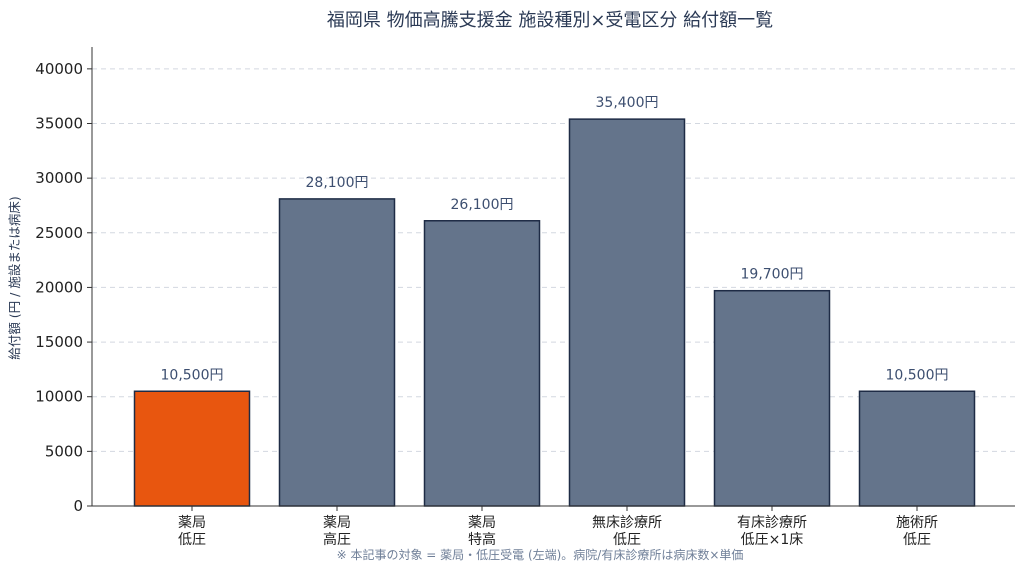 The height and width of the screenshot is (572, 1024). Describe the element at coordinates (337, 539) in the screenshot. I see `x-tick-label: 高圧` at that location.